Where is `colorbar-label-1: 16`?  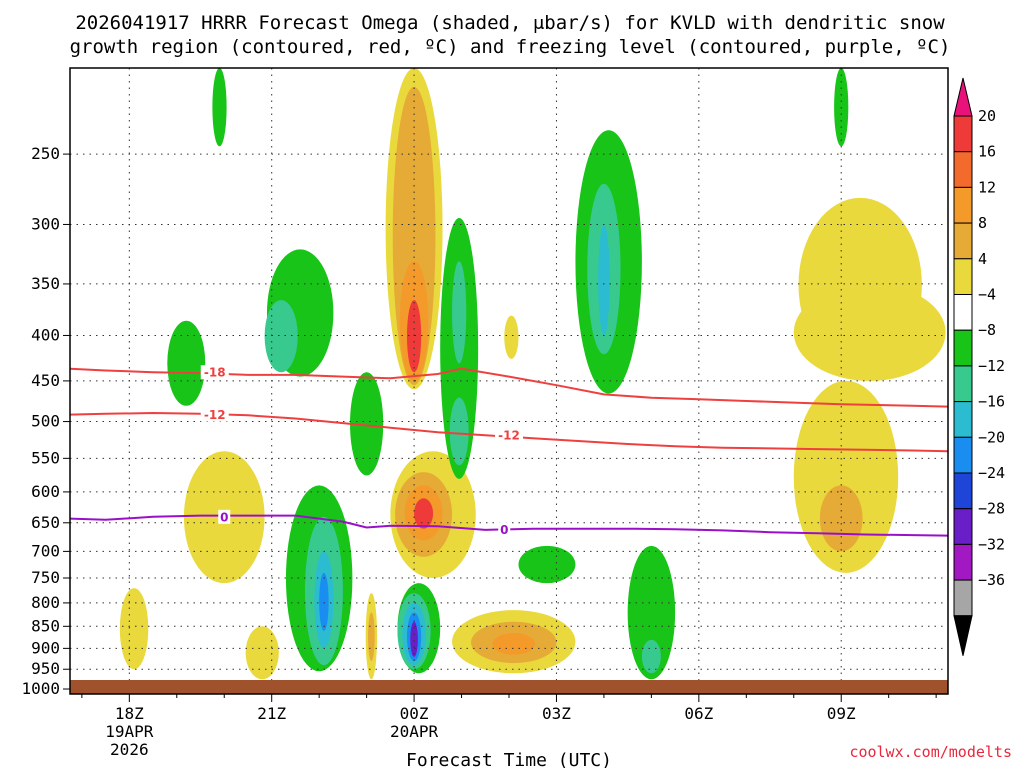 colorbar-label-1: 16 is located at coordinates (987, 152).